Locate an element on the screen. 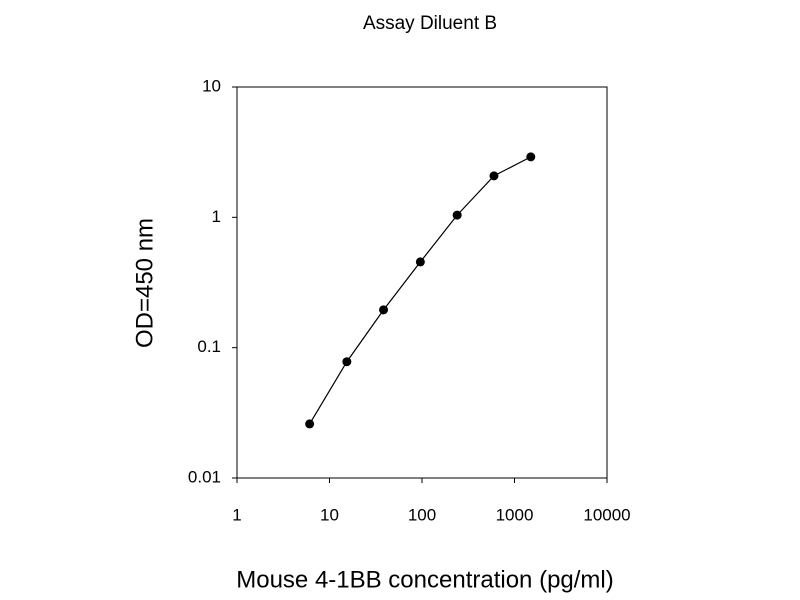 This screenshot has height=600, width=800. x-axis-label: Mouse 4-1BB concentration (pg/ml) is located at coordinates (425, 579).